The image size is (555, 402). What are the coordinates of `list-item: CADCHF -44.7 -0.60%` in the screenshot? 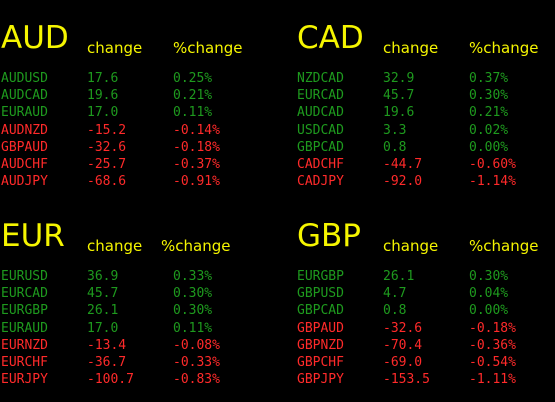 It's located at (426, 164).